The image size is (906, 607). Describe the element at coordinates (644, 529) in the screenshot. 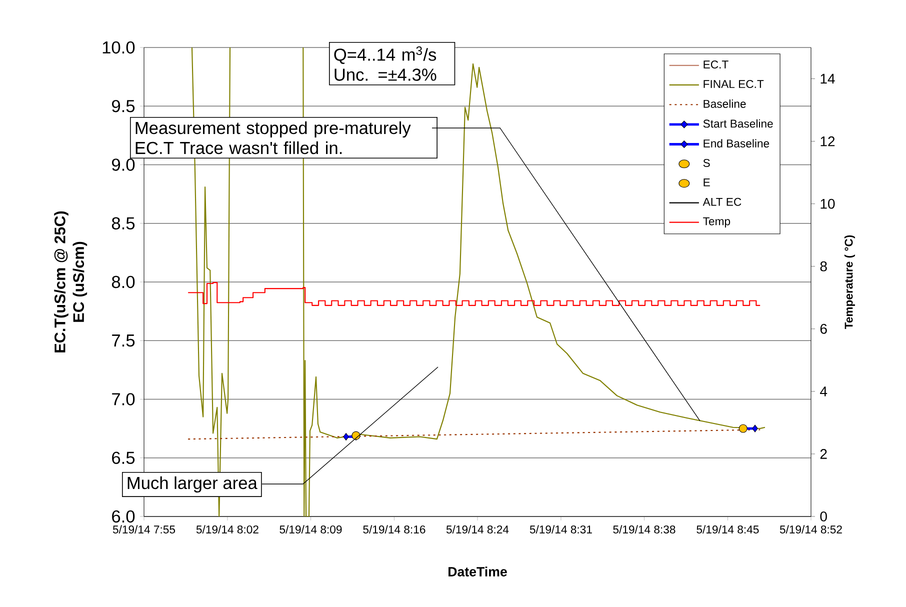

I see `x-tick-label: 5/19/14 8:38` at that location.